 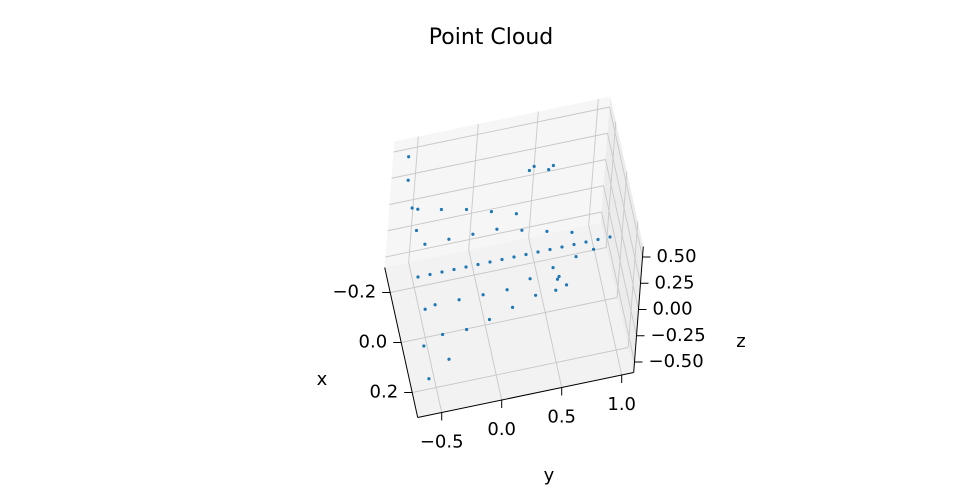 What do you see at coordinates (678, 335) in the screenshot?
I see `z-tick-label: −0.25` at bounding box center [678, 335].